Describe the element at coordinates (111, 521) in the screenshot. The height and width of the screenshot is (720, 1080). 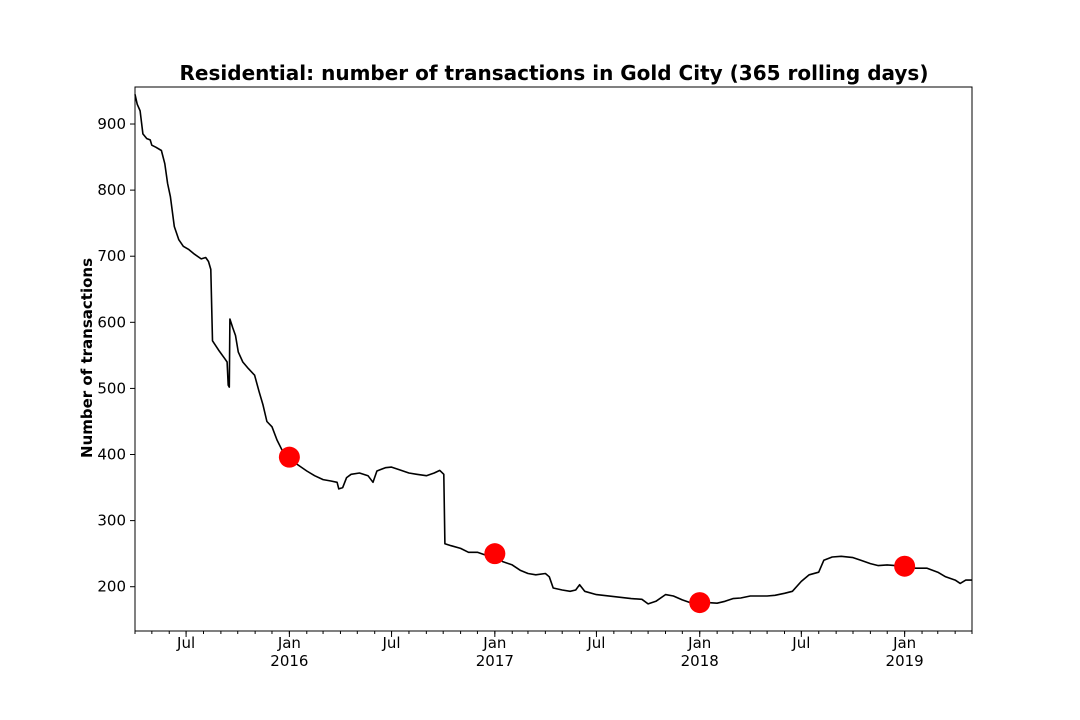
I see `y-tick-label: 300` at that location.